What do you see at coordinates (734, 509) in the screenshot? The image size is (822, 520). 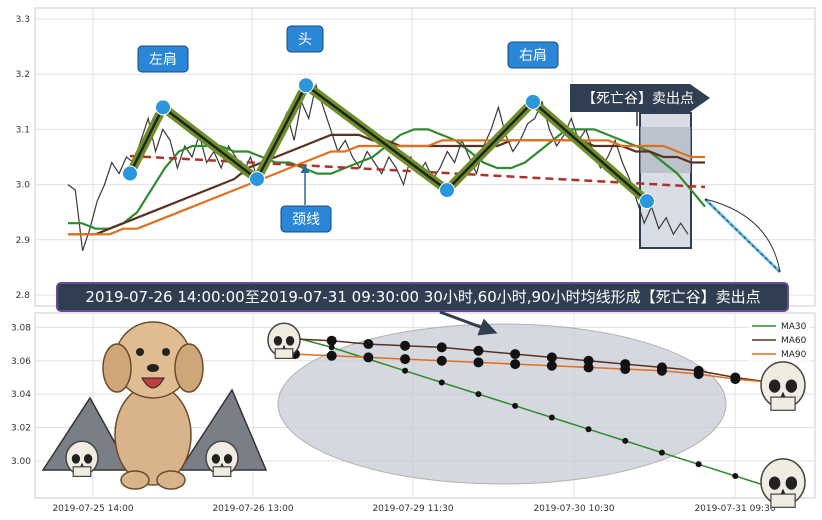 I see `bottom-x-tick-label: 2019-07-31 09:30` at bounding box center [734, 509].